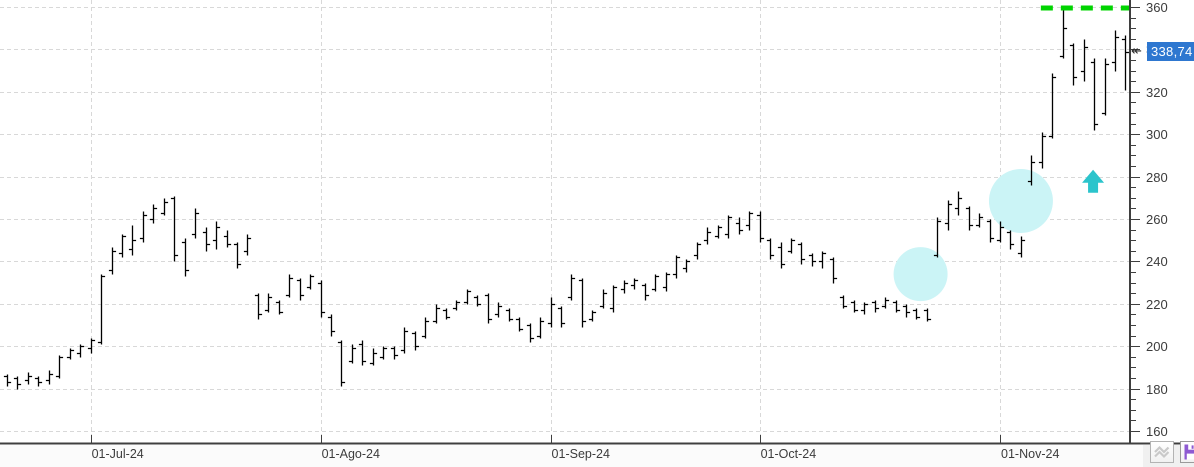 This screenshot has height=467, width=1194. What do you see at coordinates (1157, 7) in the screenshot?
I see `price-axis-tick-label: 360` at bounding box center [1157, 7].